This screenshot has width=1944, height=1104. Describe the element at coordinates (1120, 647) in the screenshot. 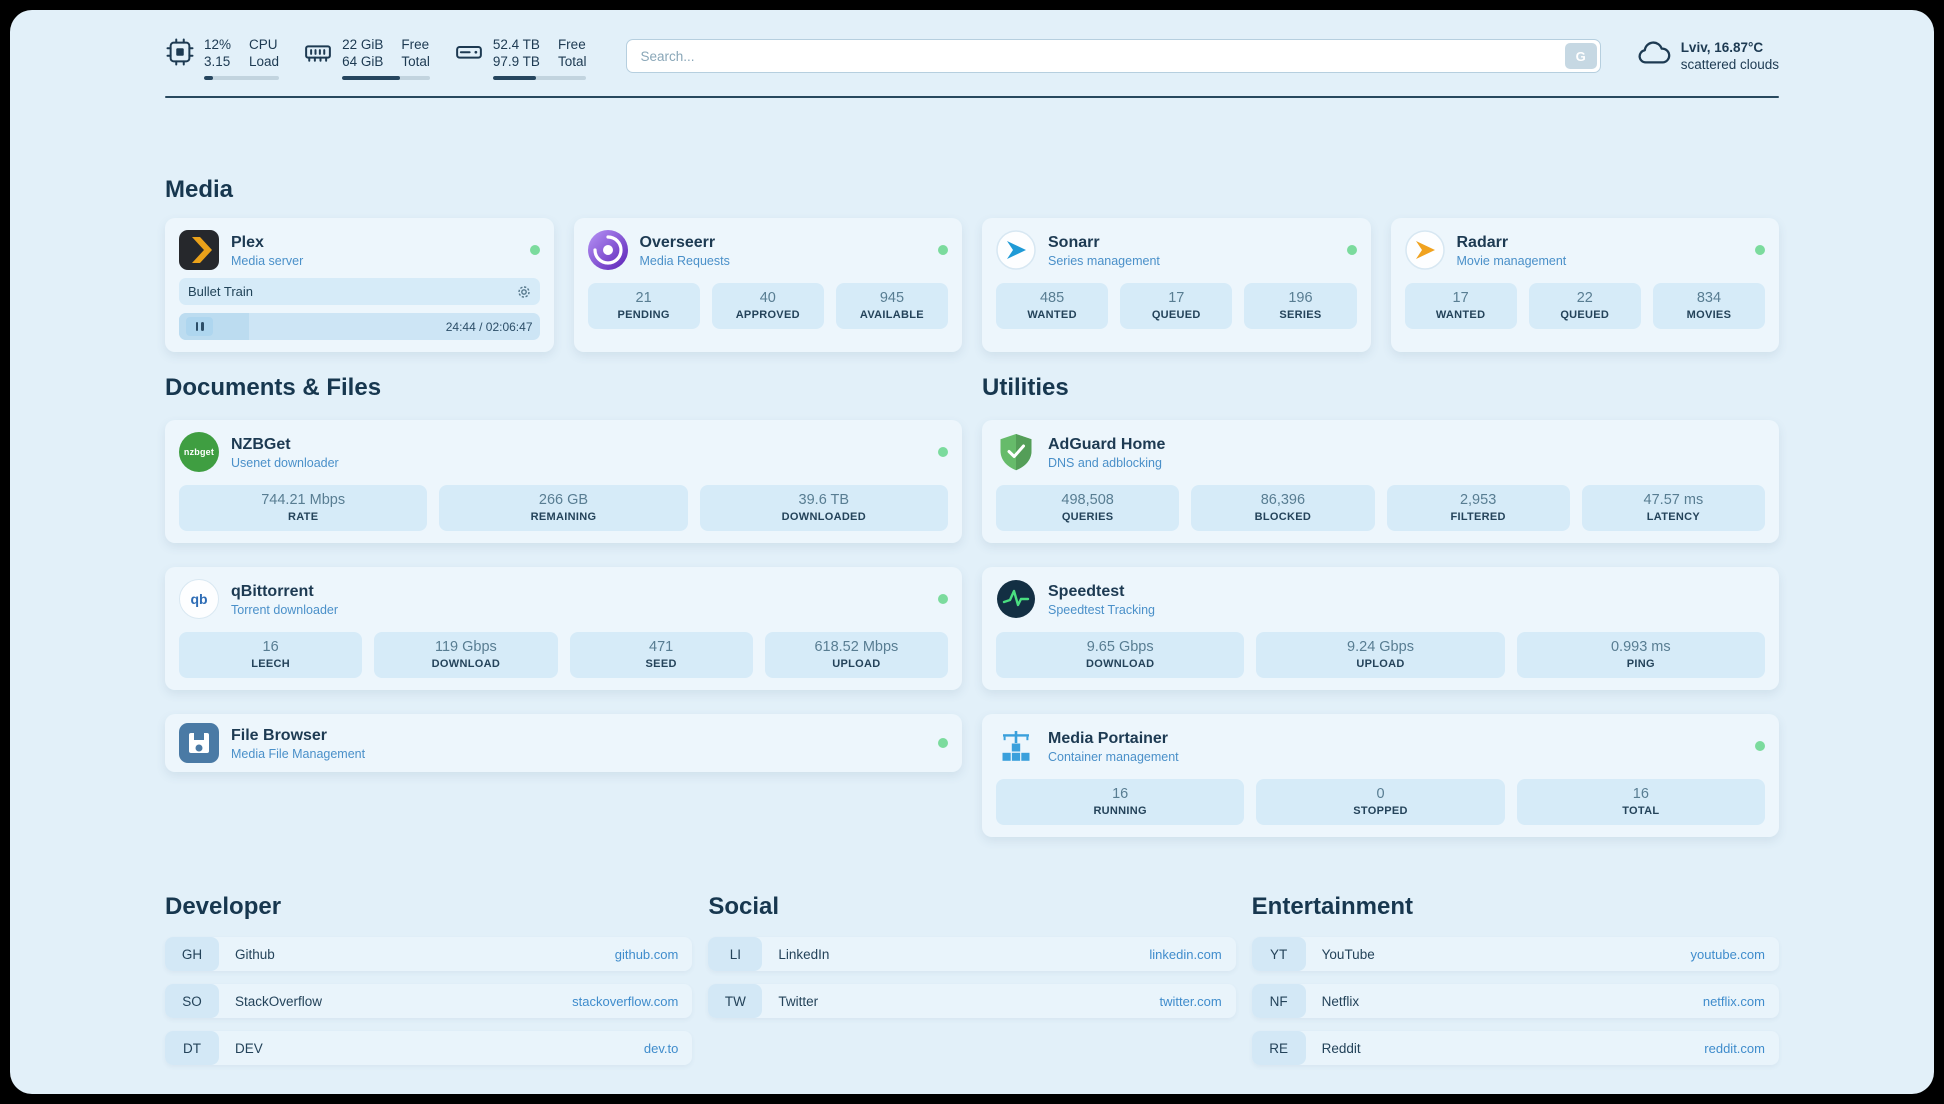

I see `stat-value: 9.65 Gbps` at that location.